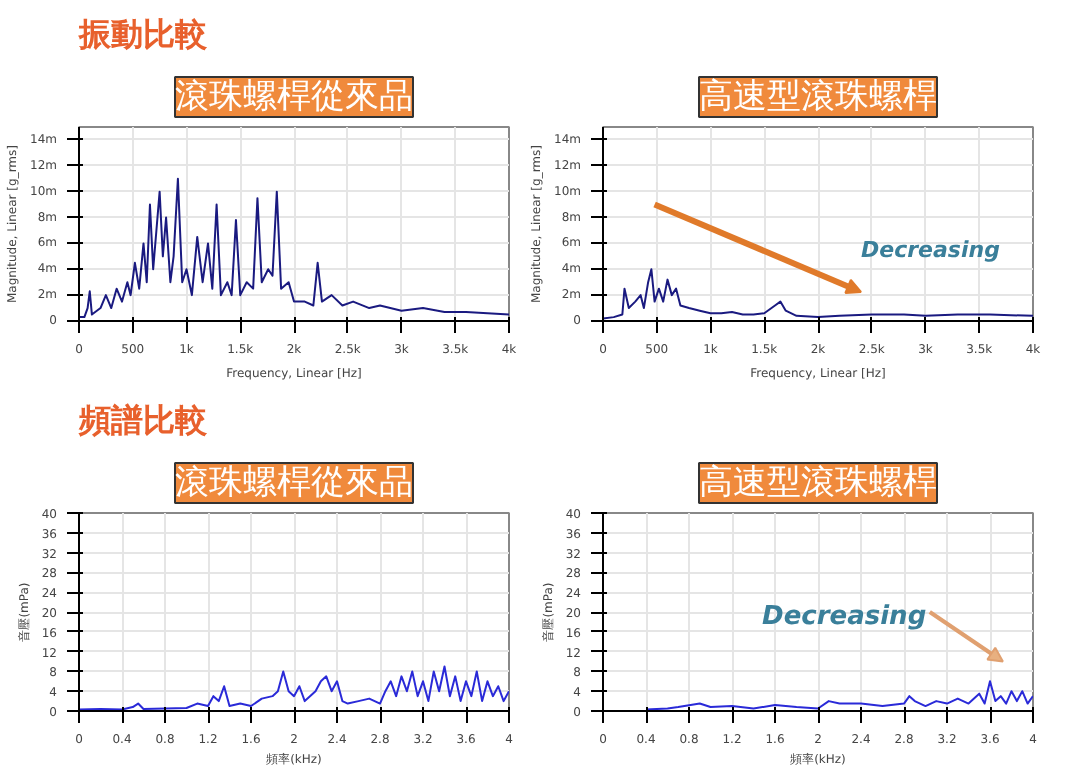 The height and width of the screenshot is (782, 1066). Describe the element at coordinates (143, 34) in the screenshot. I see `text: 振動比較` at that location.